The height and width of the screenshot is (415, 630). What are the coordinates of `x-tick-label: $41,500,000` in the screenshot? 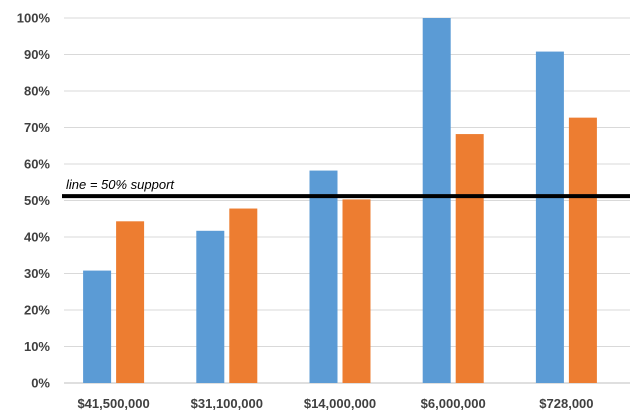 It's located at (113, 403).